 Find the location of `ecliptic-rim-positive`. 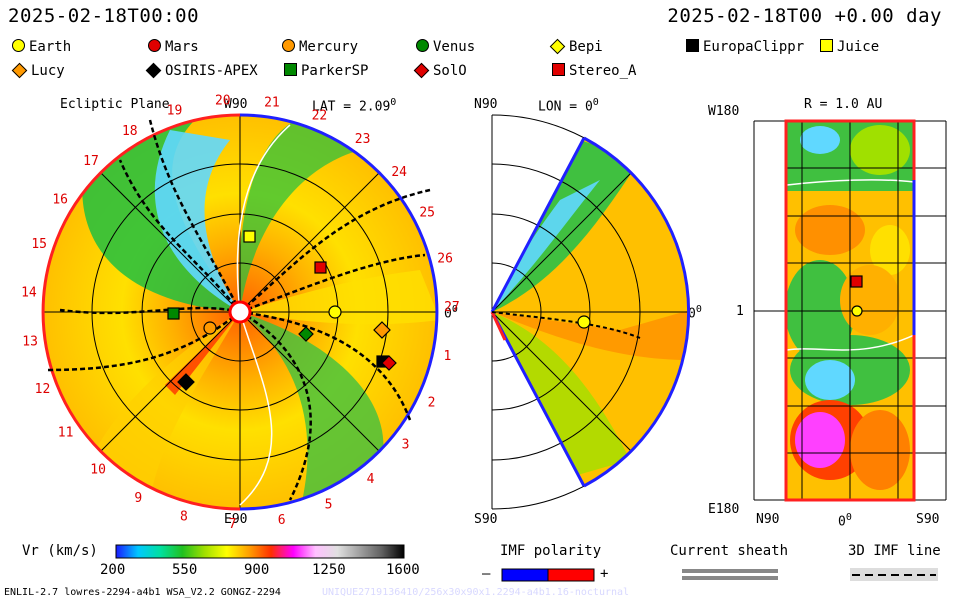

ecliptic-rim-positive is located at coordinates (141, 312).